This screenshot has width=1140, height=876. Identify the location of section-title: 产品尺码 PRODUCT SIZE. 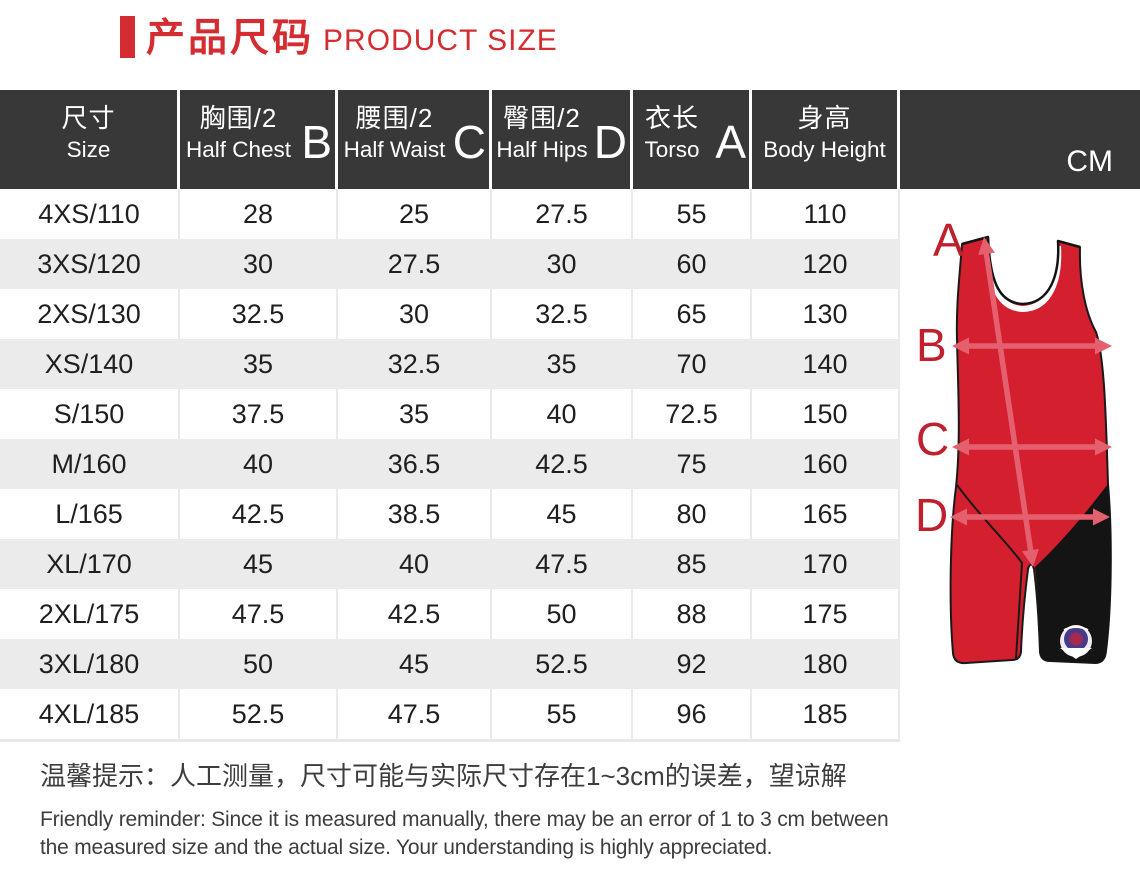
(339, 37).